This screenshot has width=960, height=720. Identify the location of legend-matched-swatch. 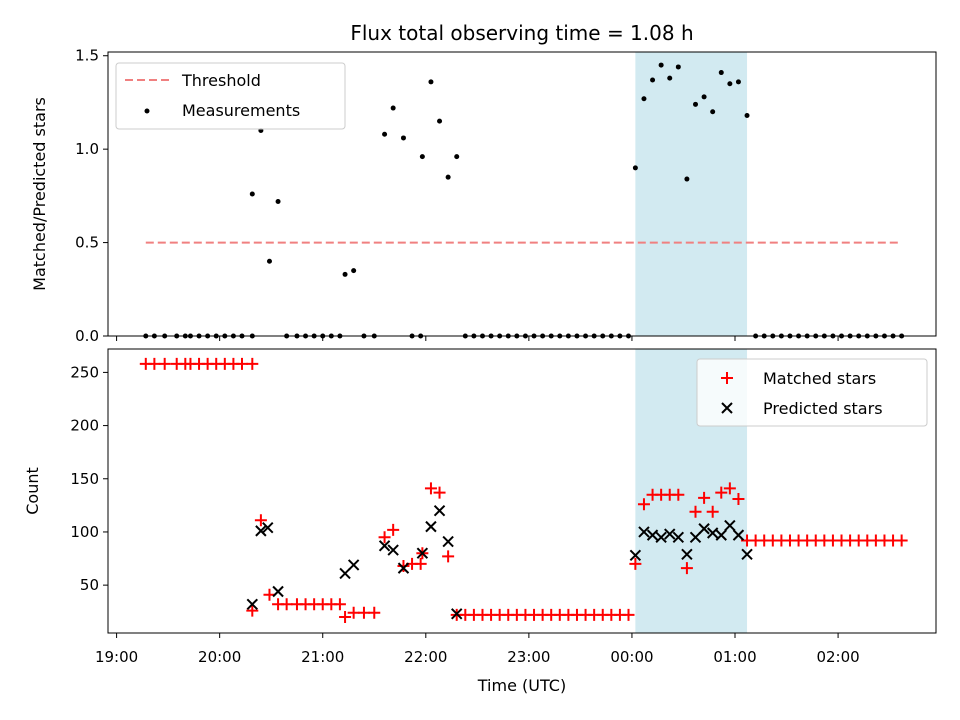
(727, 378).